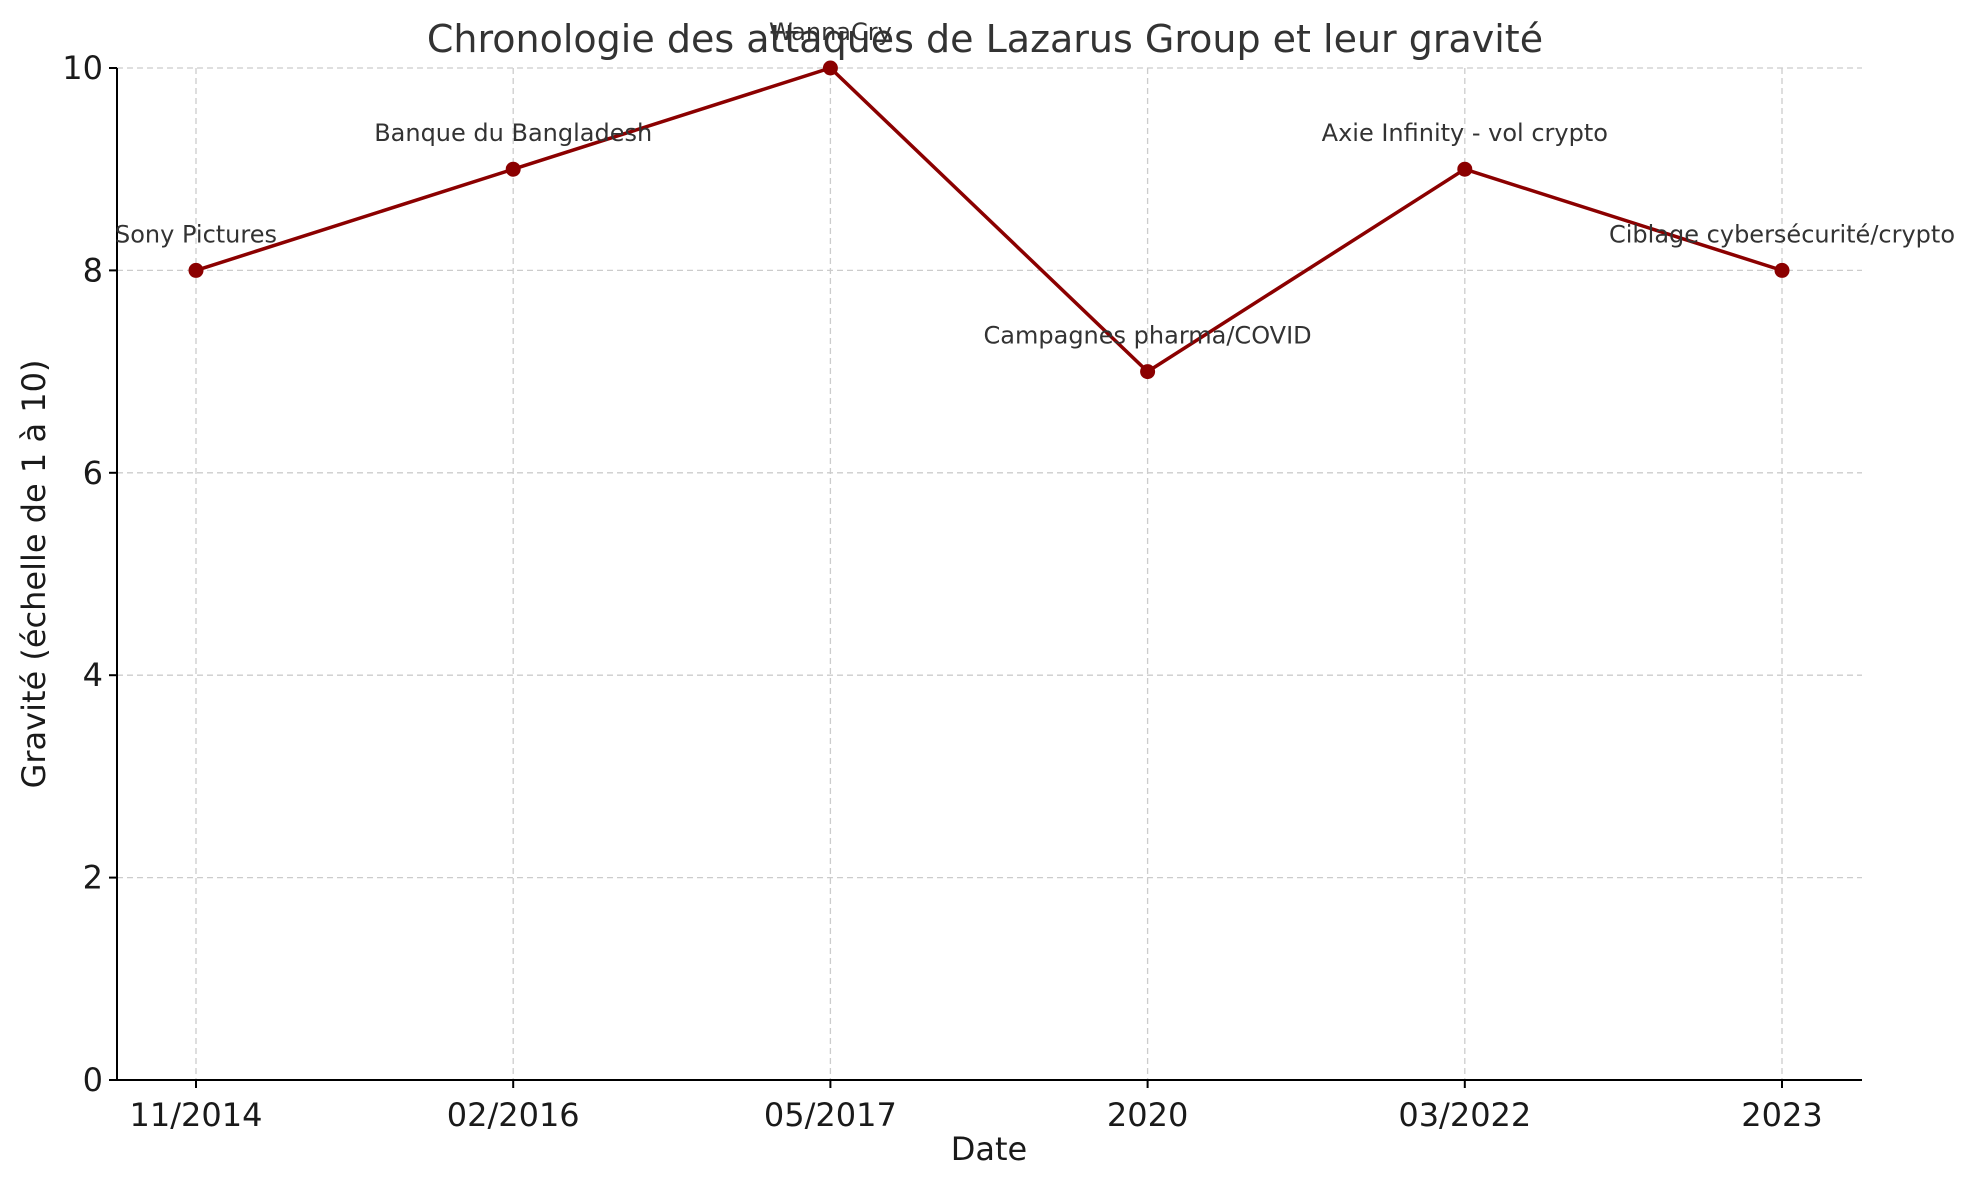  I want to click on x-tick-label: 05/2017, so click(830, 1115).